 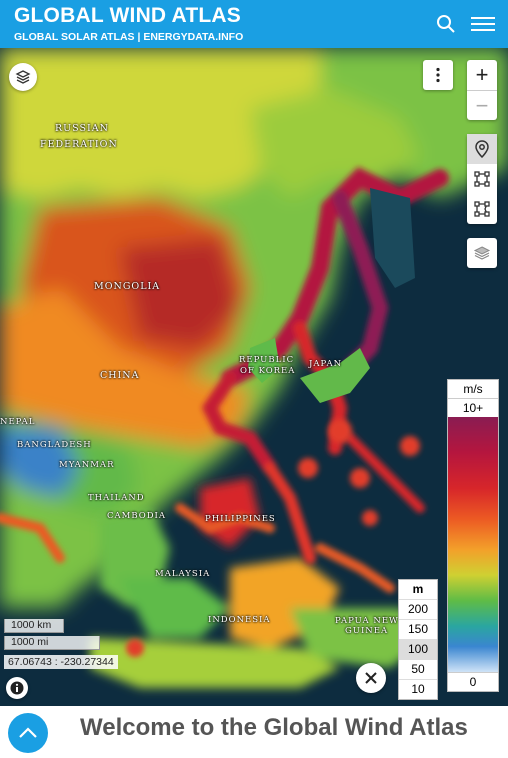 What do you see at coordinates (127, 15) in the screenshot?
I see `app-title: GLOBAL WIND ATLAS` at bounding box center [127, 15].